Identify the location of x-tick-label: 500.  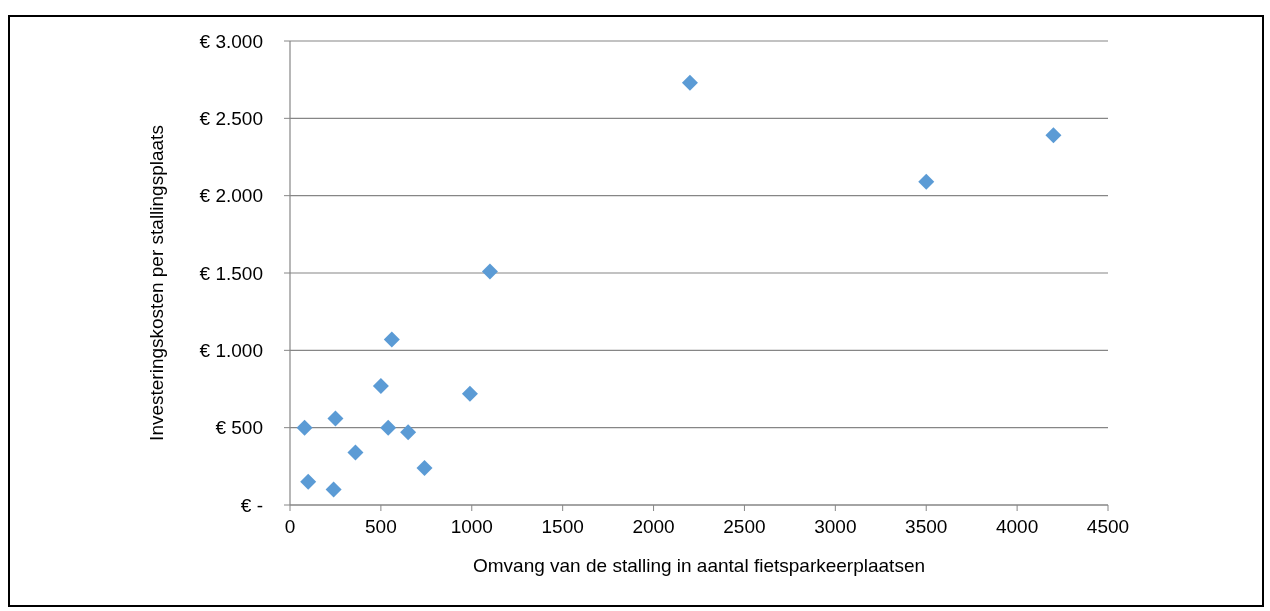
(381, 526).